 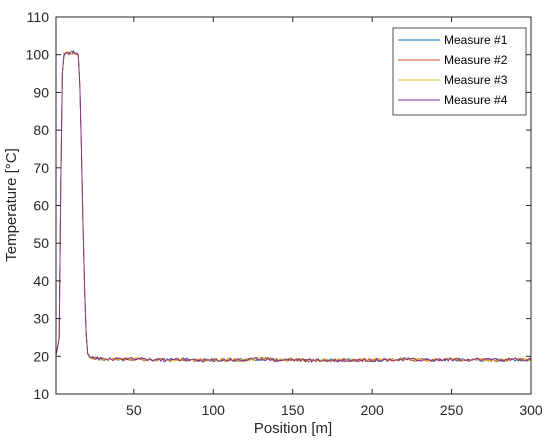 I want to click on x-axis-label: Position [m], so click(x=293, y=428).